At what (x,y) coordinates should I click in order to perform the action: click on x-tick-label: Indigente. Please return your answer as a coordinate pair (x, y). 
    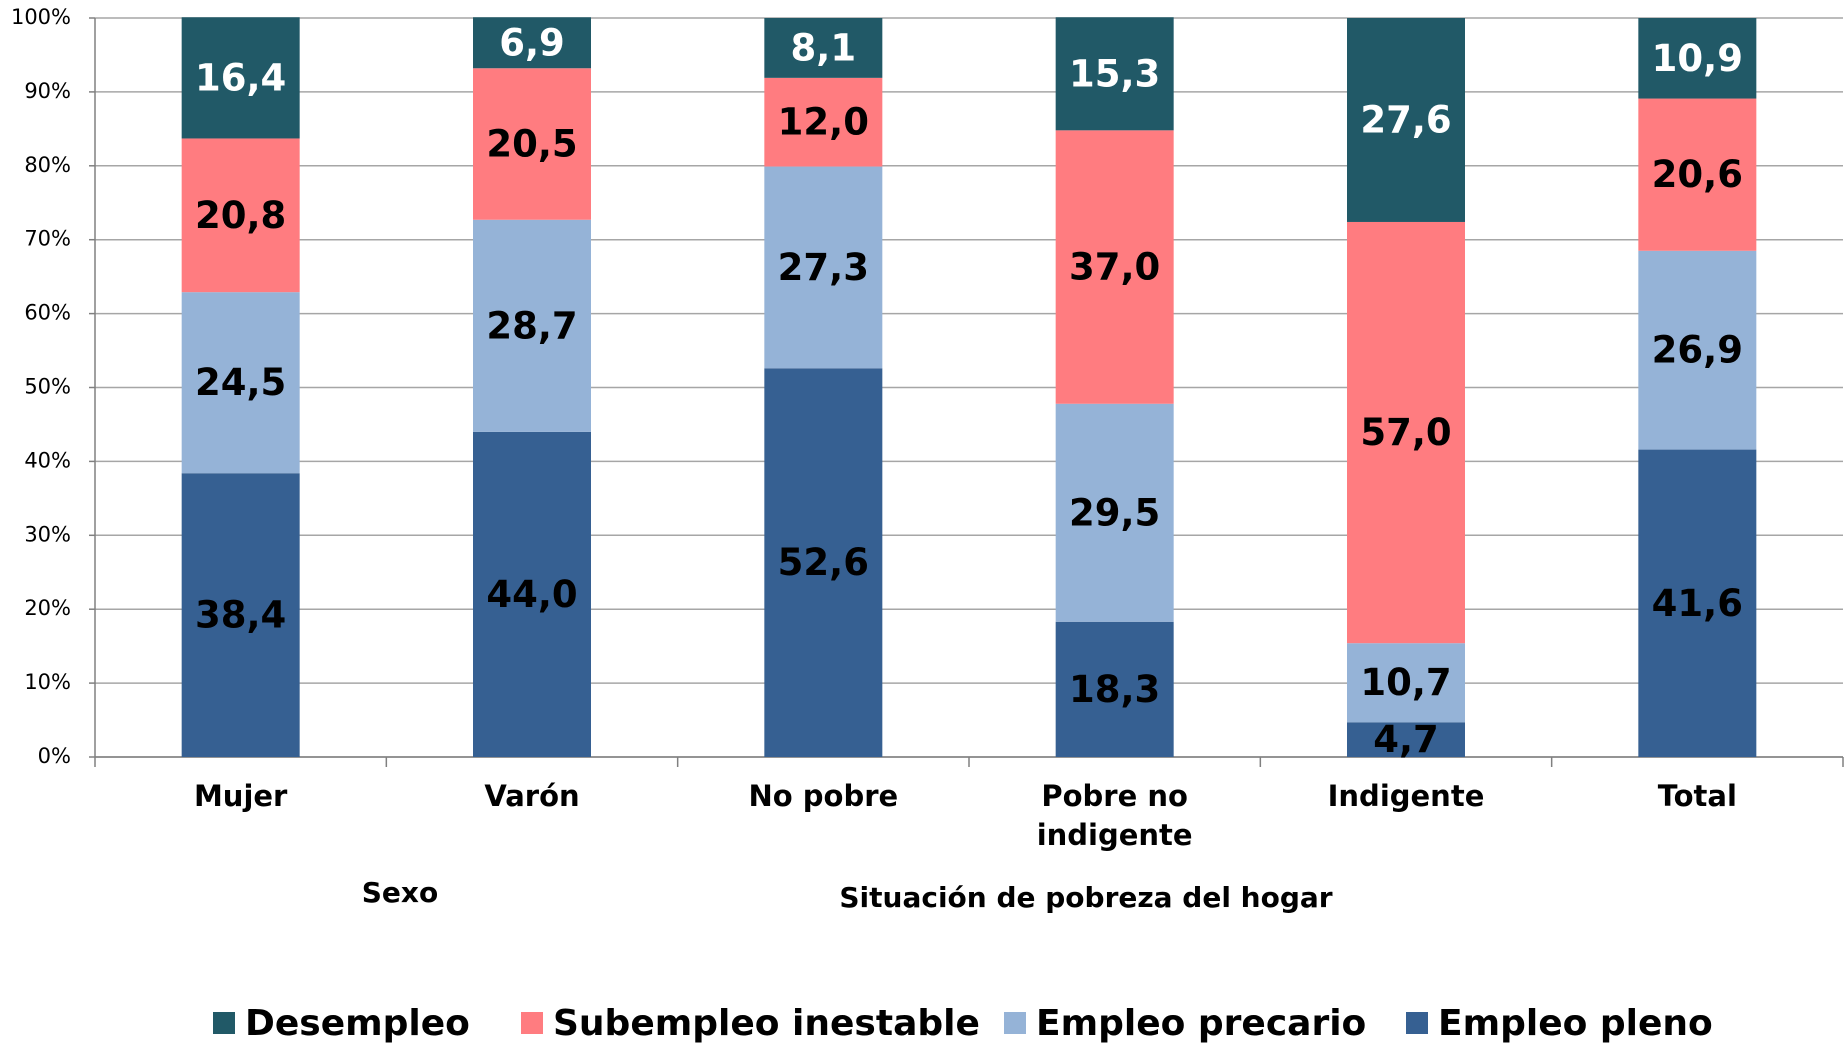
    Looking at the image, I should click on (1406, 796).